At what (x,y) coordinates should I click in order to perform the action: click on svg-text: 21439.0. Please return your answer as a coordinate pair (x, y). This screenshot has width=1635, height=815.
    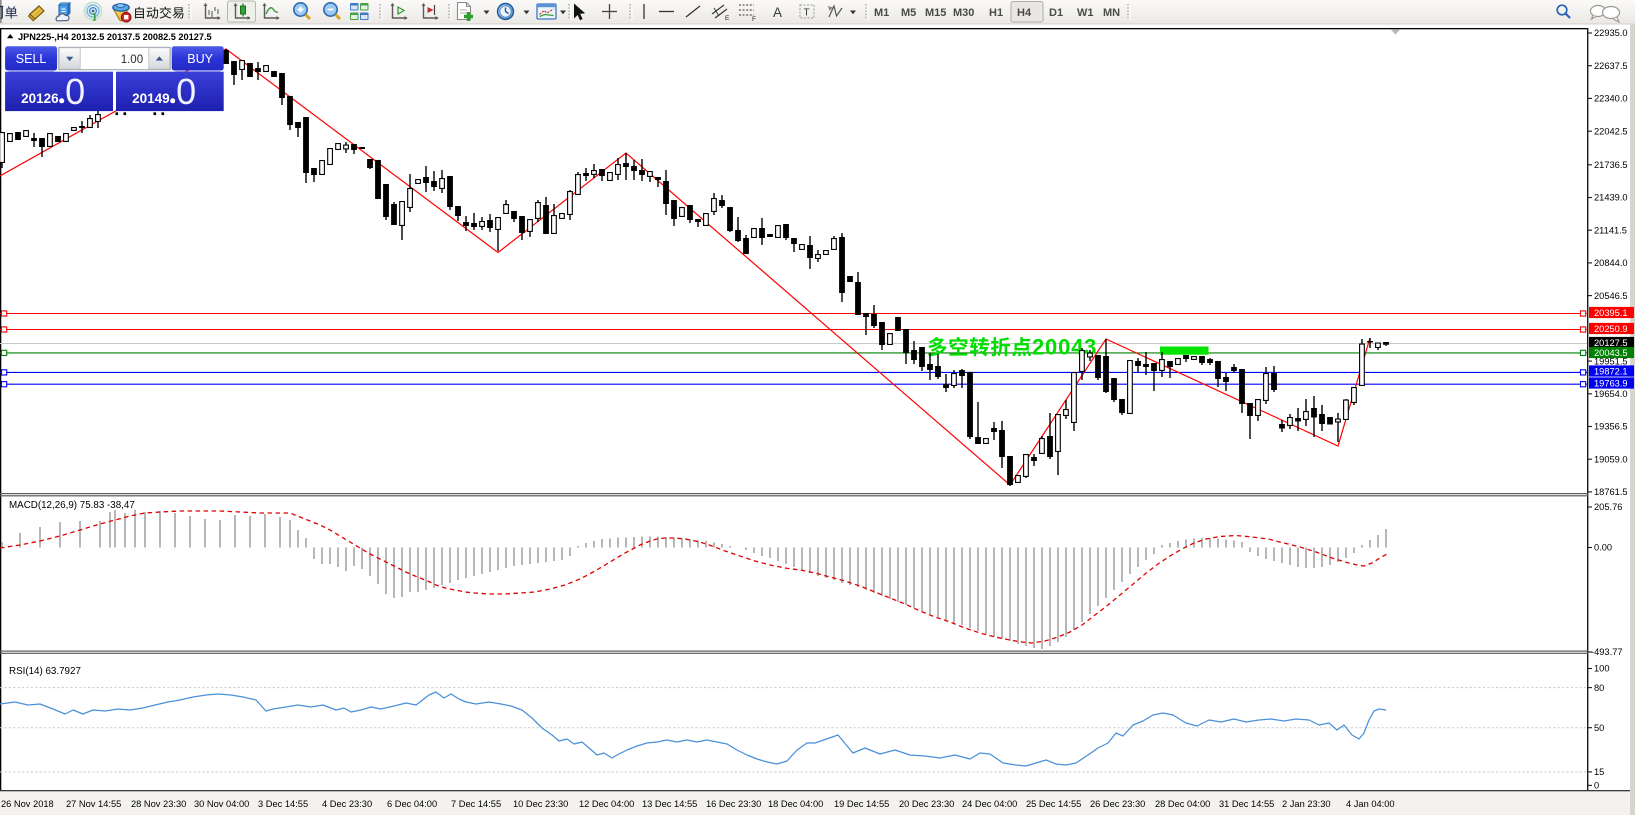
    Looking at the image, I should click on (1611, 198).